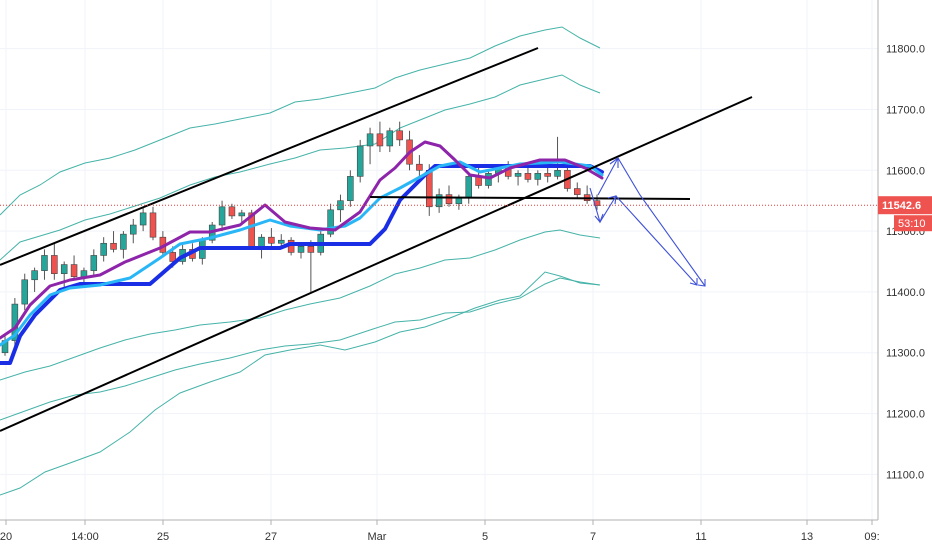 The image size is (932, 555). Describe the element at coordinates (871, 537) in the screenshot. I see `time-tick-label: 09:` at that location.